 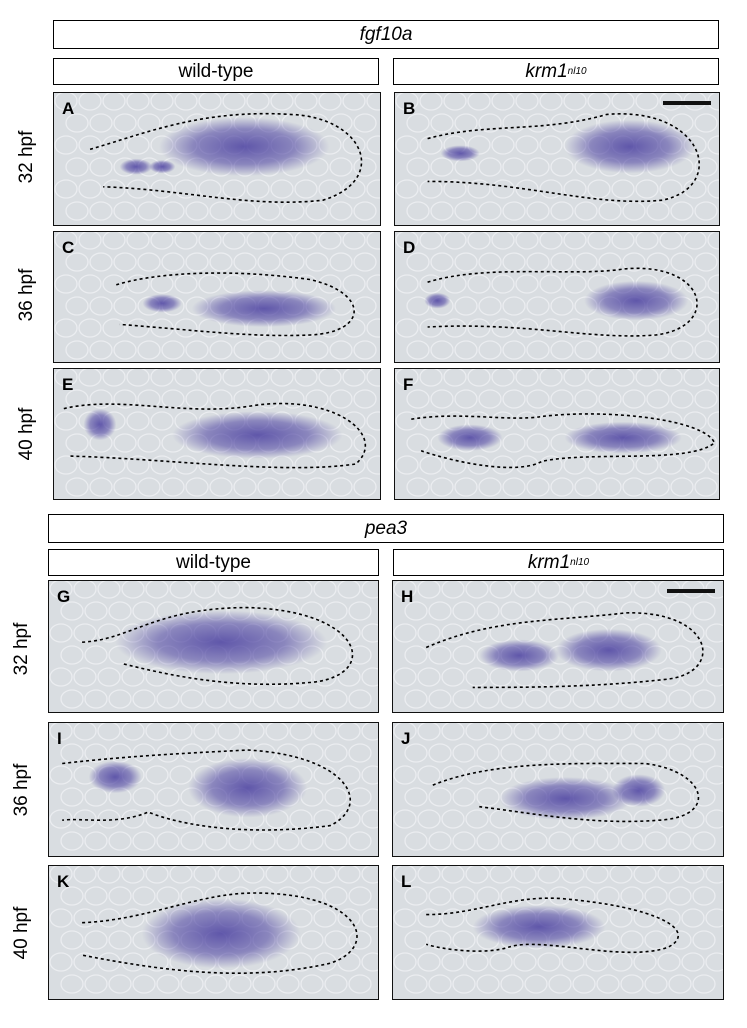 I want to click on micrograph-panel-g: G, so click(x=213, y=646).